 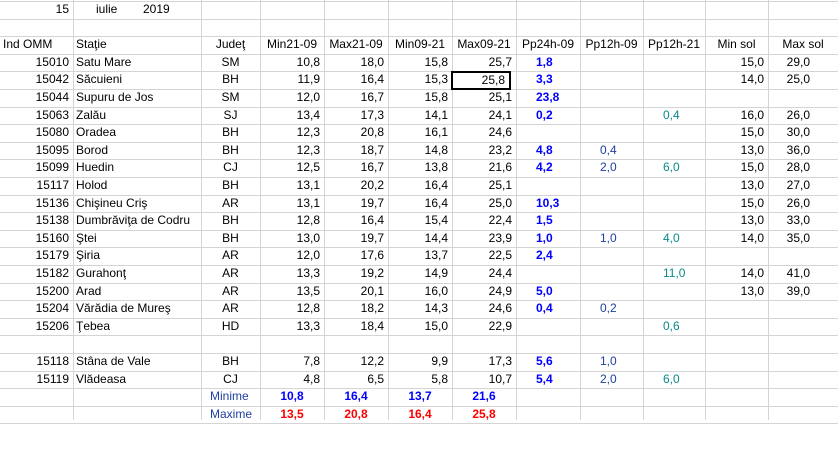 What do you see at coordinates (96, 132) in the screenshot?
I see `station-name-cell: Oradea` at bounding box center [96, 132].